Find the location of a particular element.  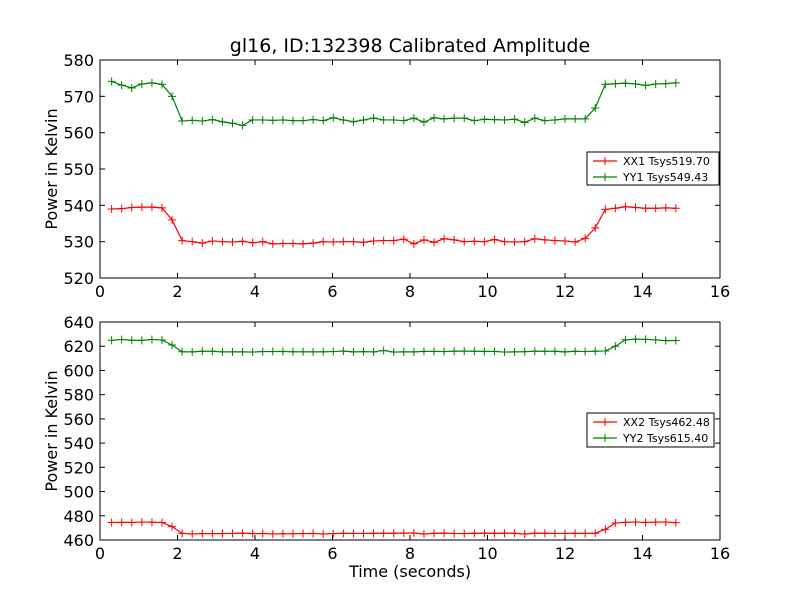

bottom-y-tick-label: 600 is located at coordinates (78, 370).